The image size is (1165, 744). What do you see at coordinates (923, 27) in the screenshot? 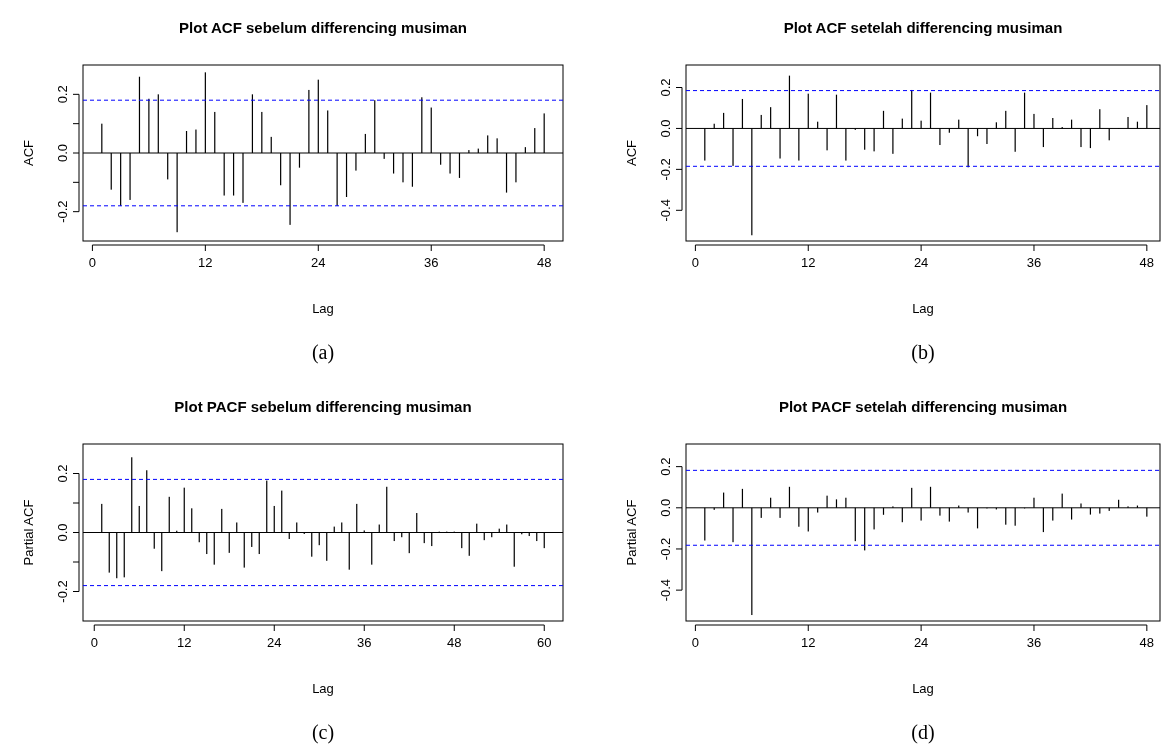
I see `chart-title: Plot ACF setelah differencing musiman` at bounding box center [923, 27].